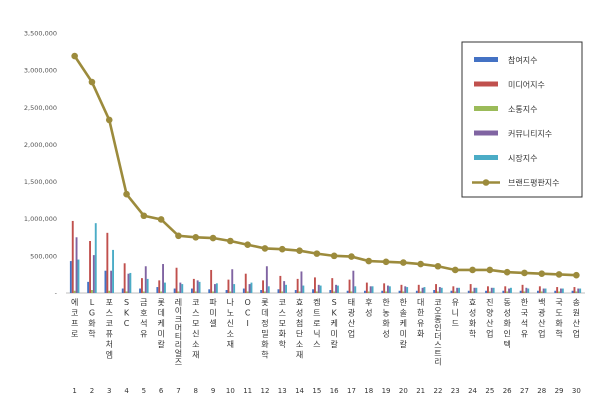 The image size is (600, 417). Describe the element at coordinates (264, 391) in the screenshot. I see `x-category-number: 12` at that location.